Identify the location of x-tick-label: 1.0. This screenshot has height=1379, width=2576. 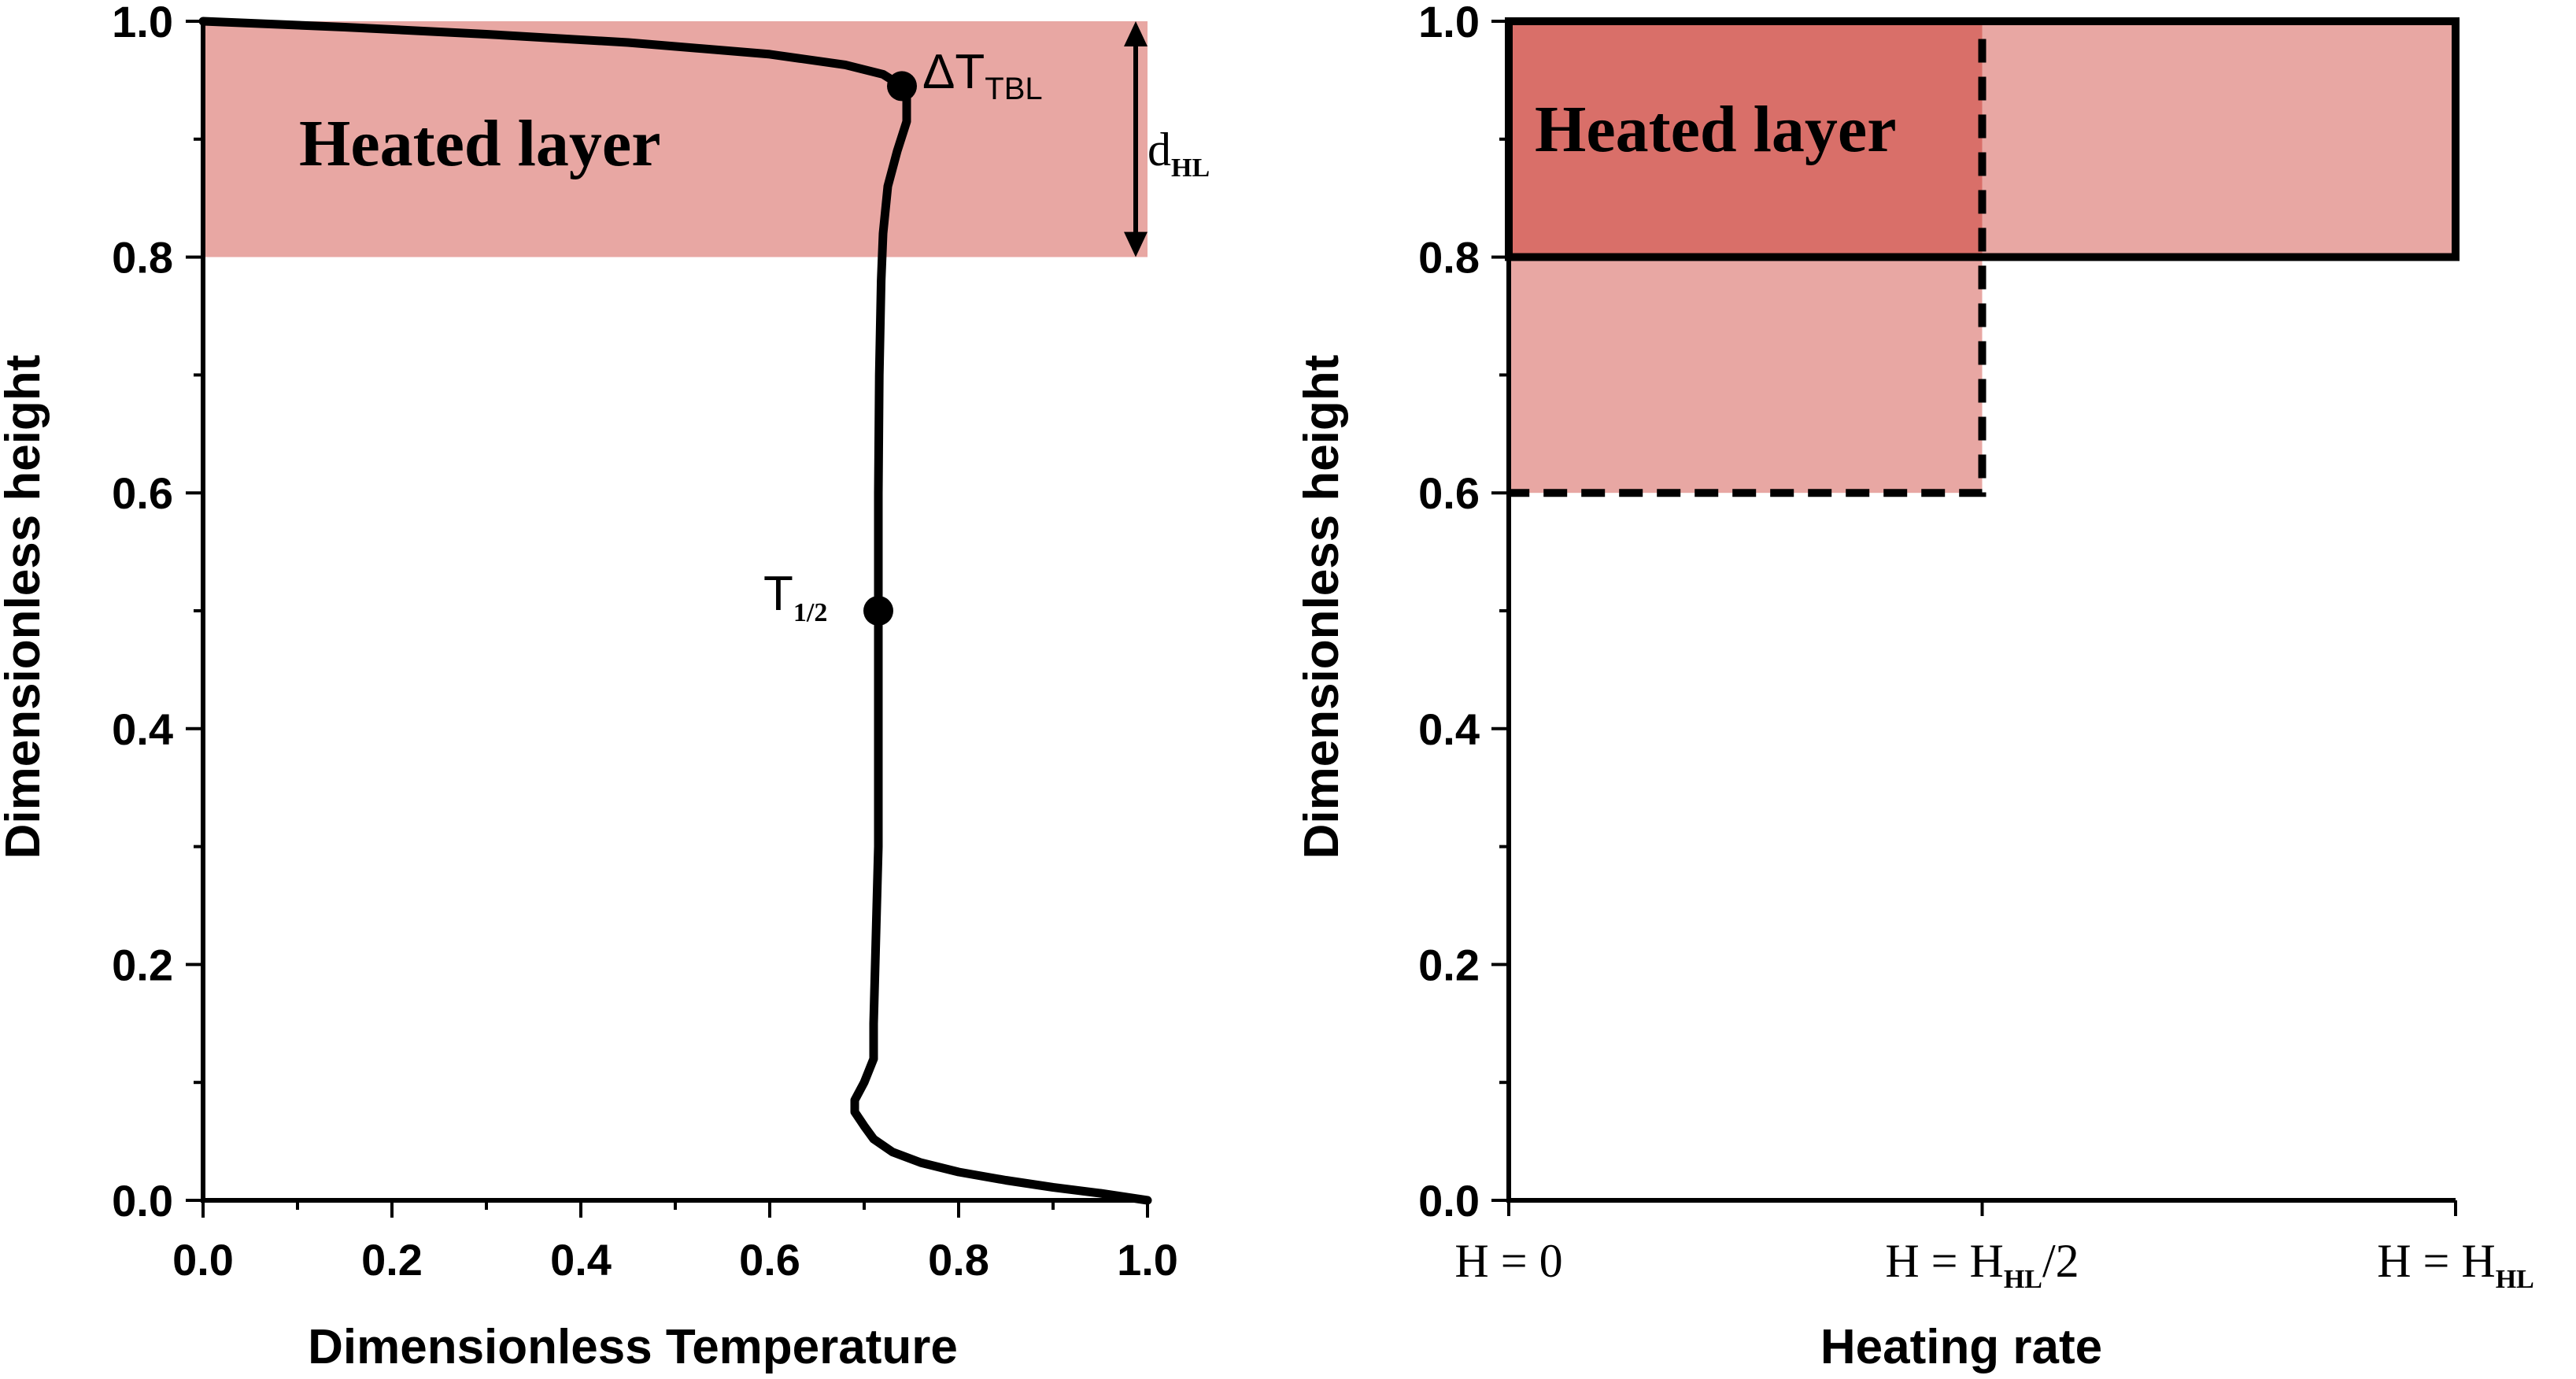
(1147, 1260).